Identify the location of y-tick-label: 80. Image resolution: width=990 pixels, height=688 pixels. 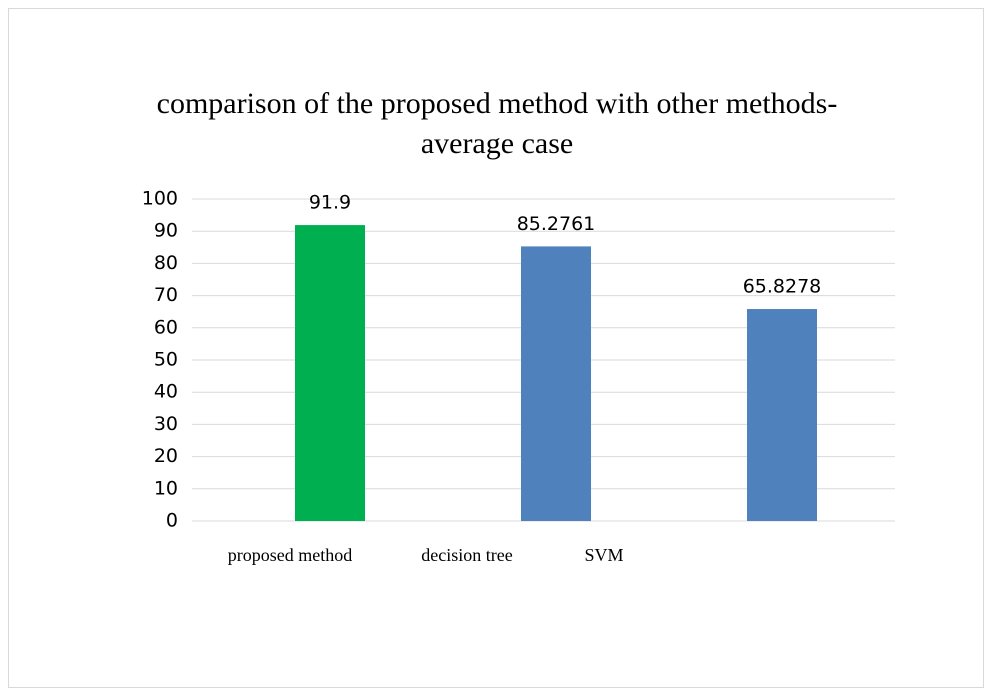
(166, 263).